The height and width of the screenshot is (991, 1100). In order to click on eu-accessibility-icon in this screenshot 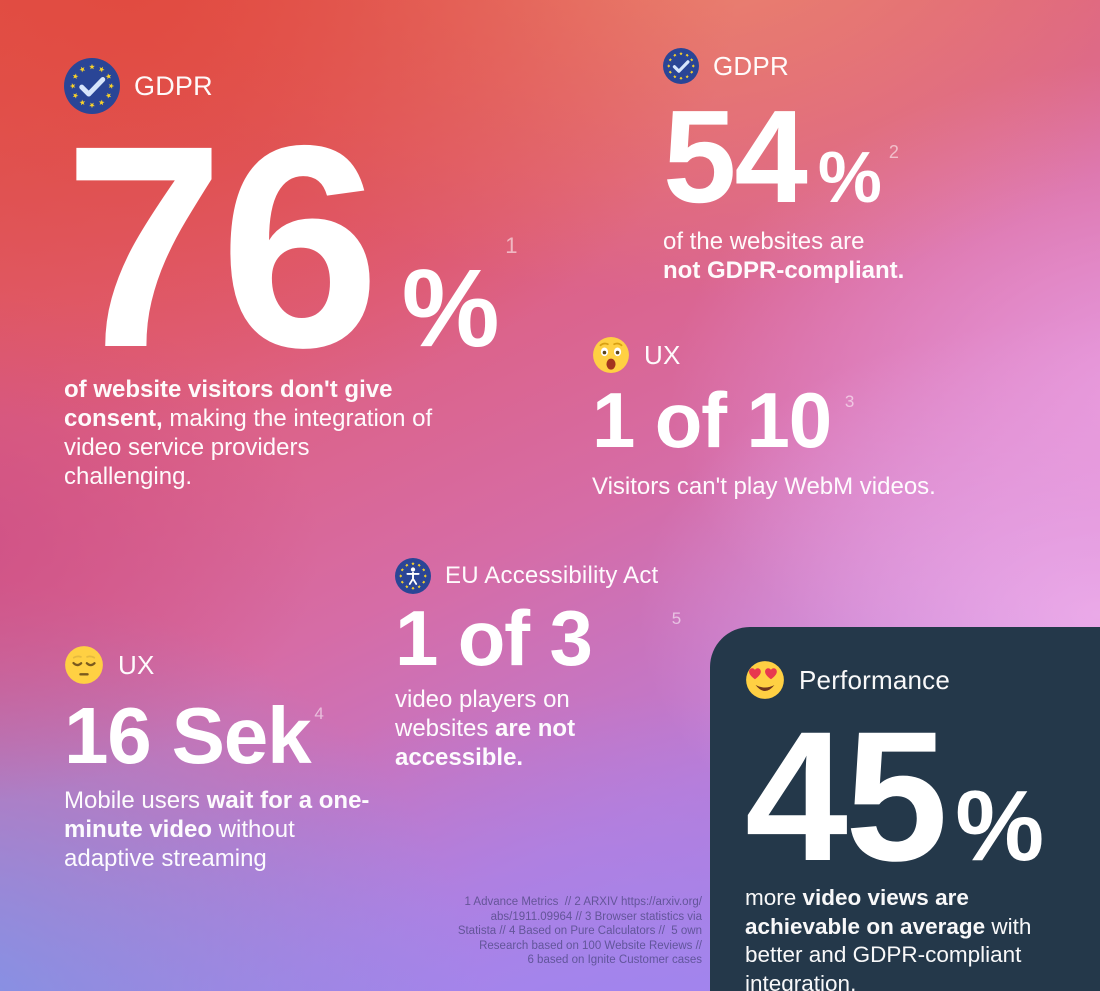, I will do `click(413, 576)`.